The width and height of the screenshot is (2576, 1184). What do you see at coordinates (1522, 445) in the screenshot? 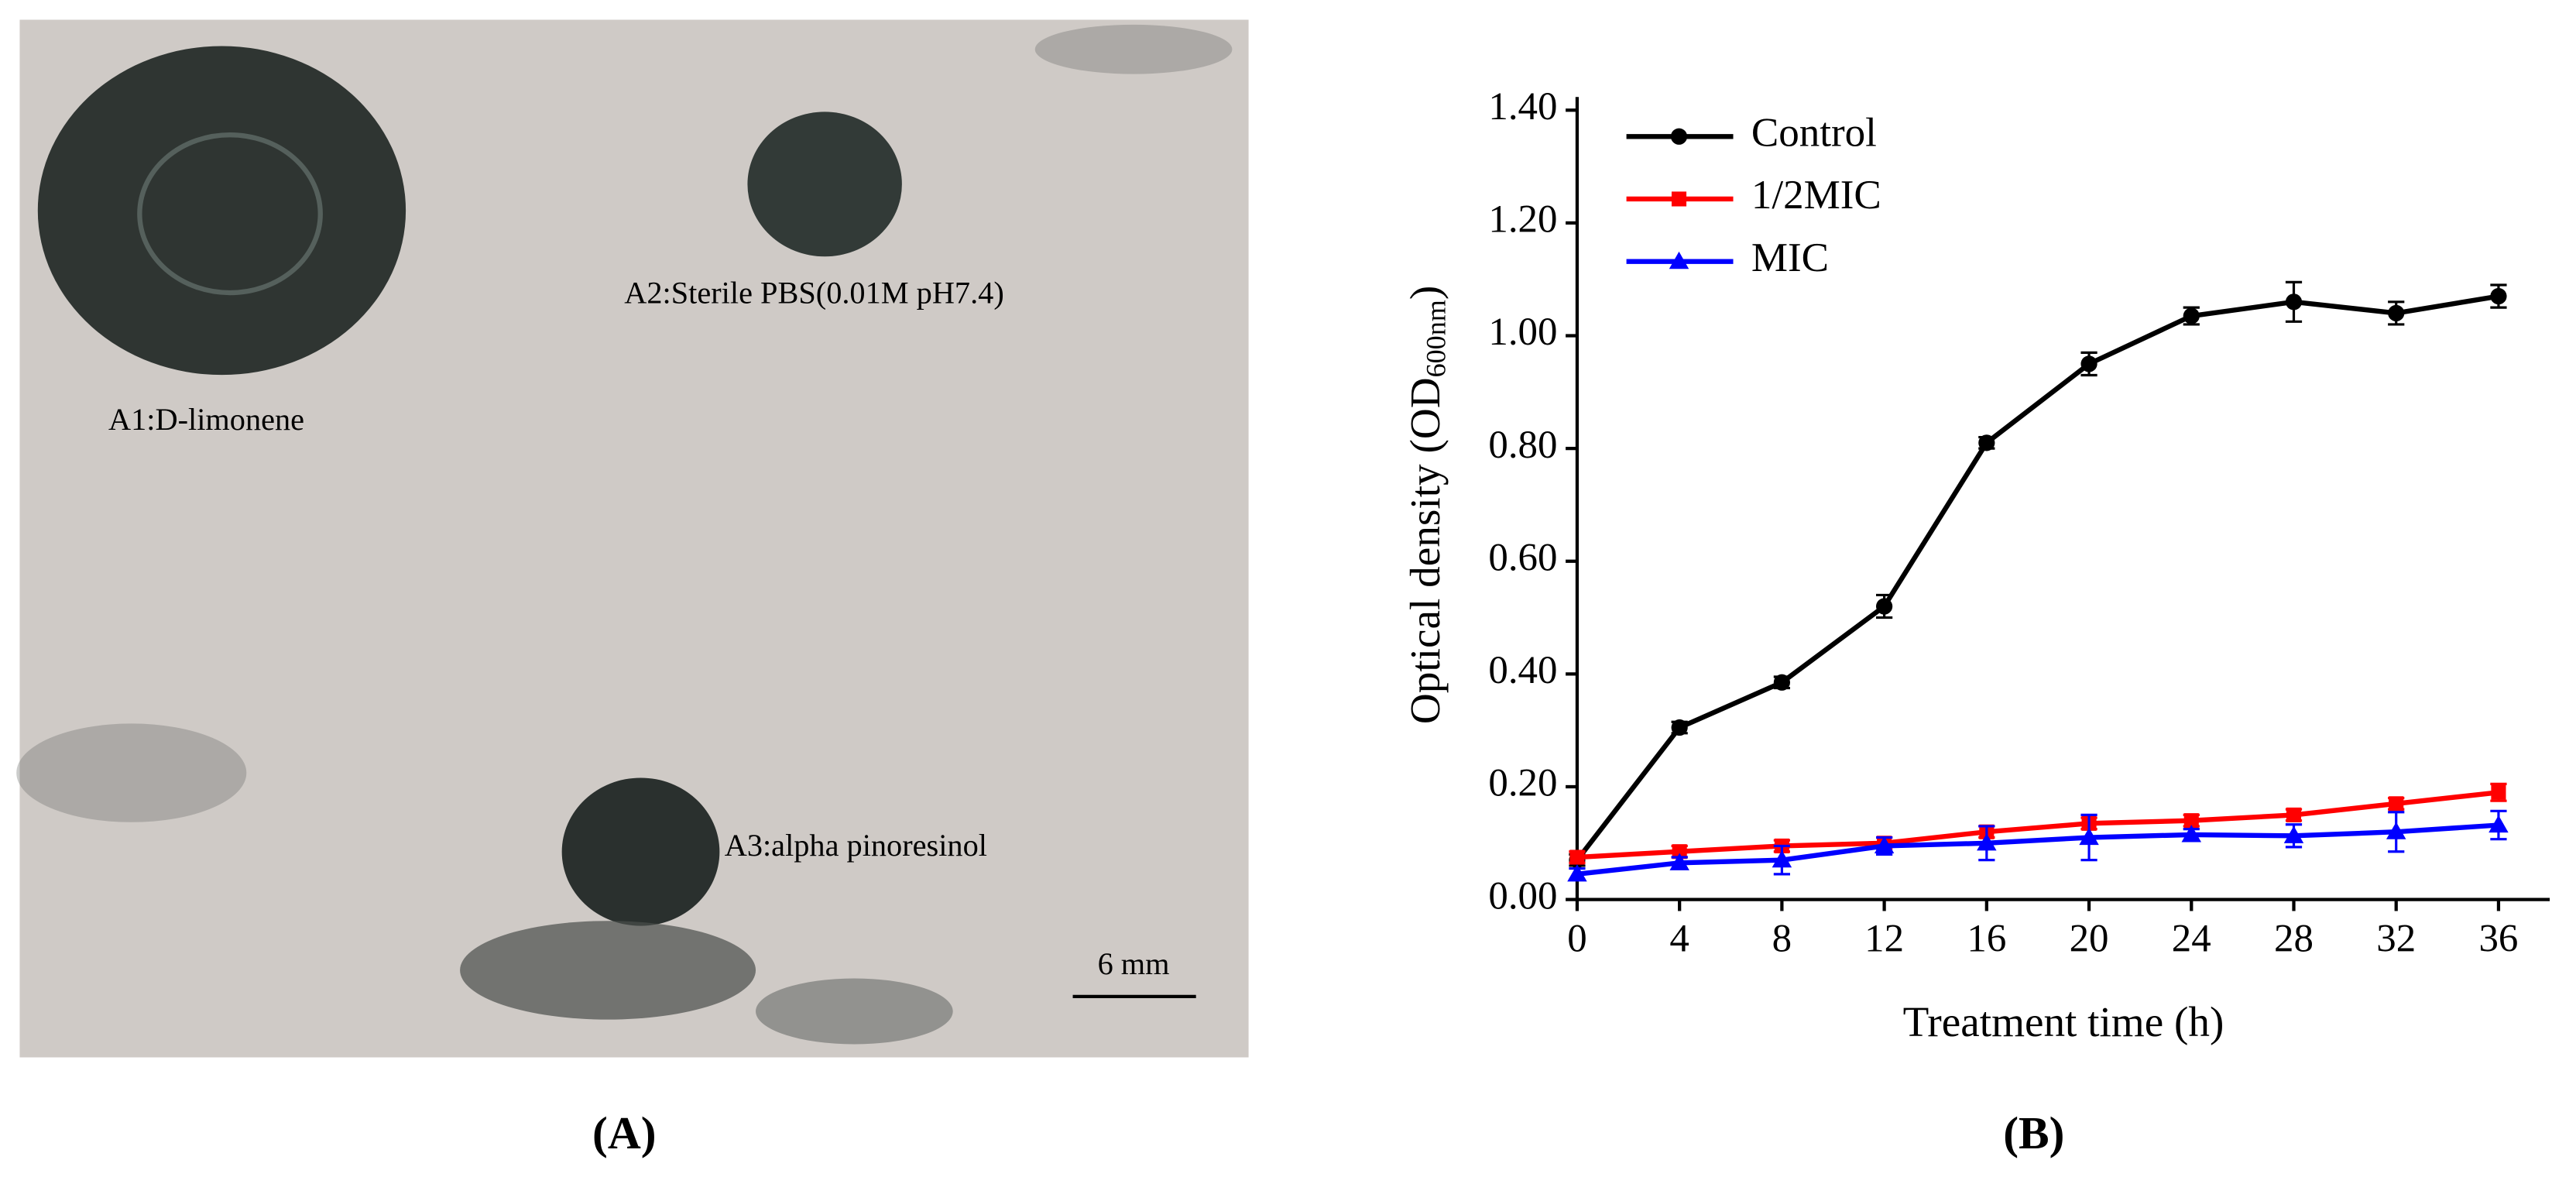
I see `y-tick-label: 0.80` at bounding box center [1522, 445].